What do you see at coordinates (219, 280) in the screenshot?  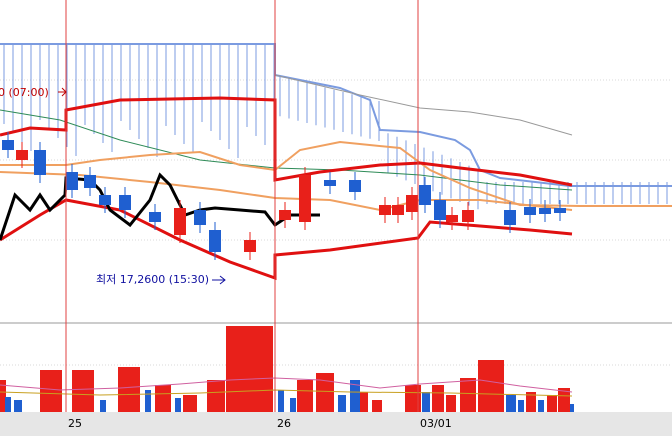 I see `low-arrow` at bounding box center [219, 280].